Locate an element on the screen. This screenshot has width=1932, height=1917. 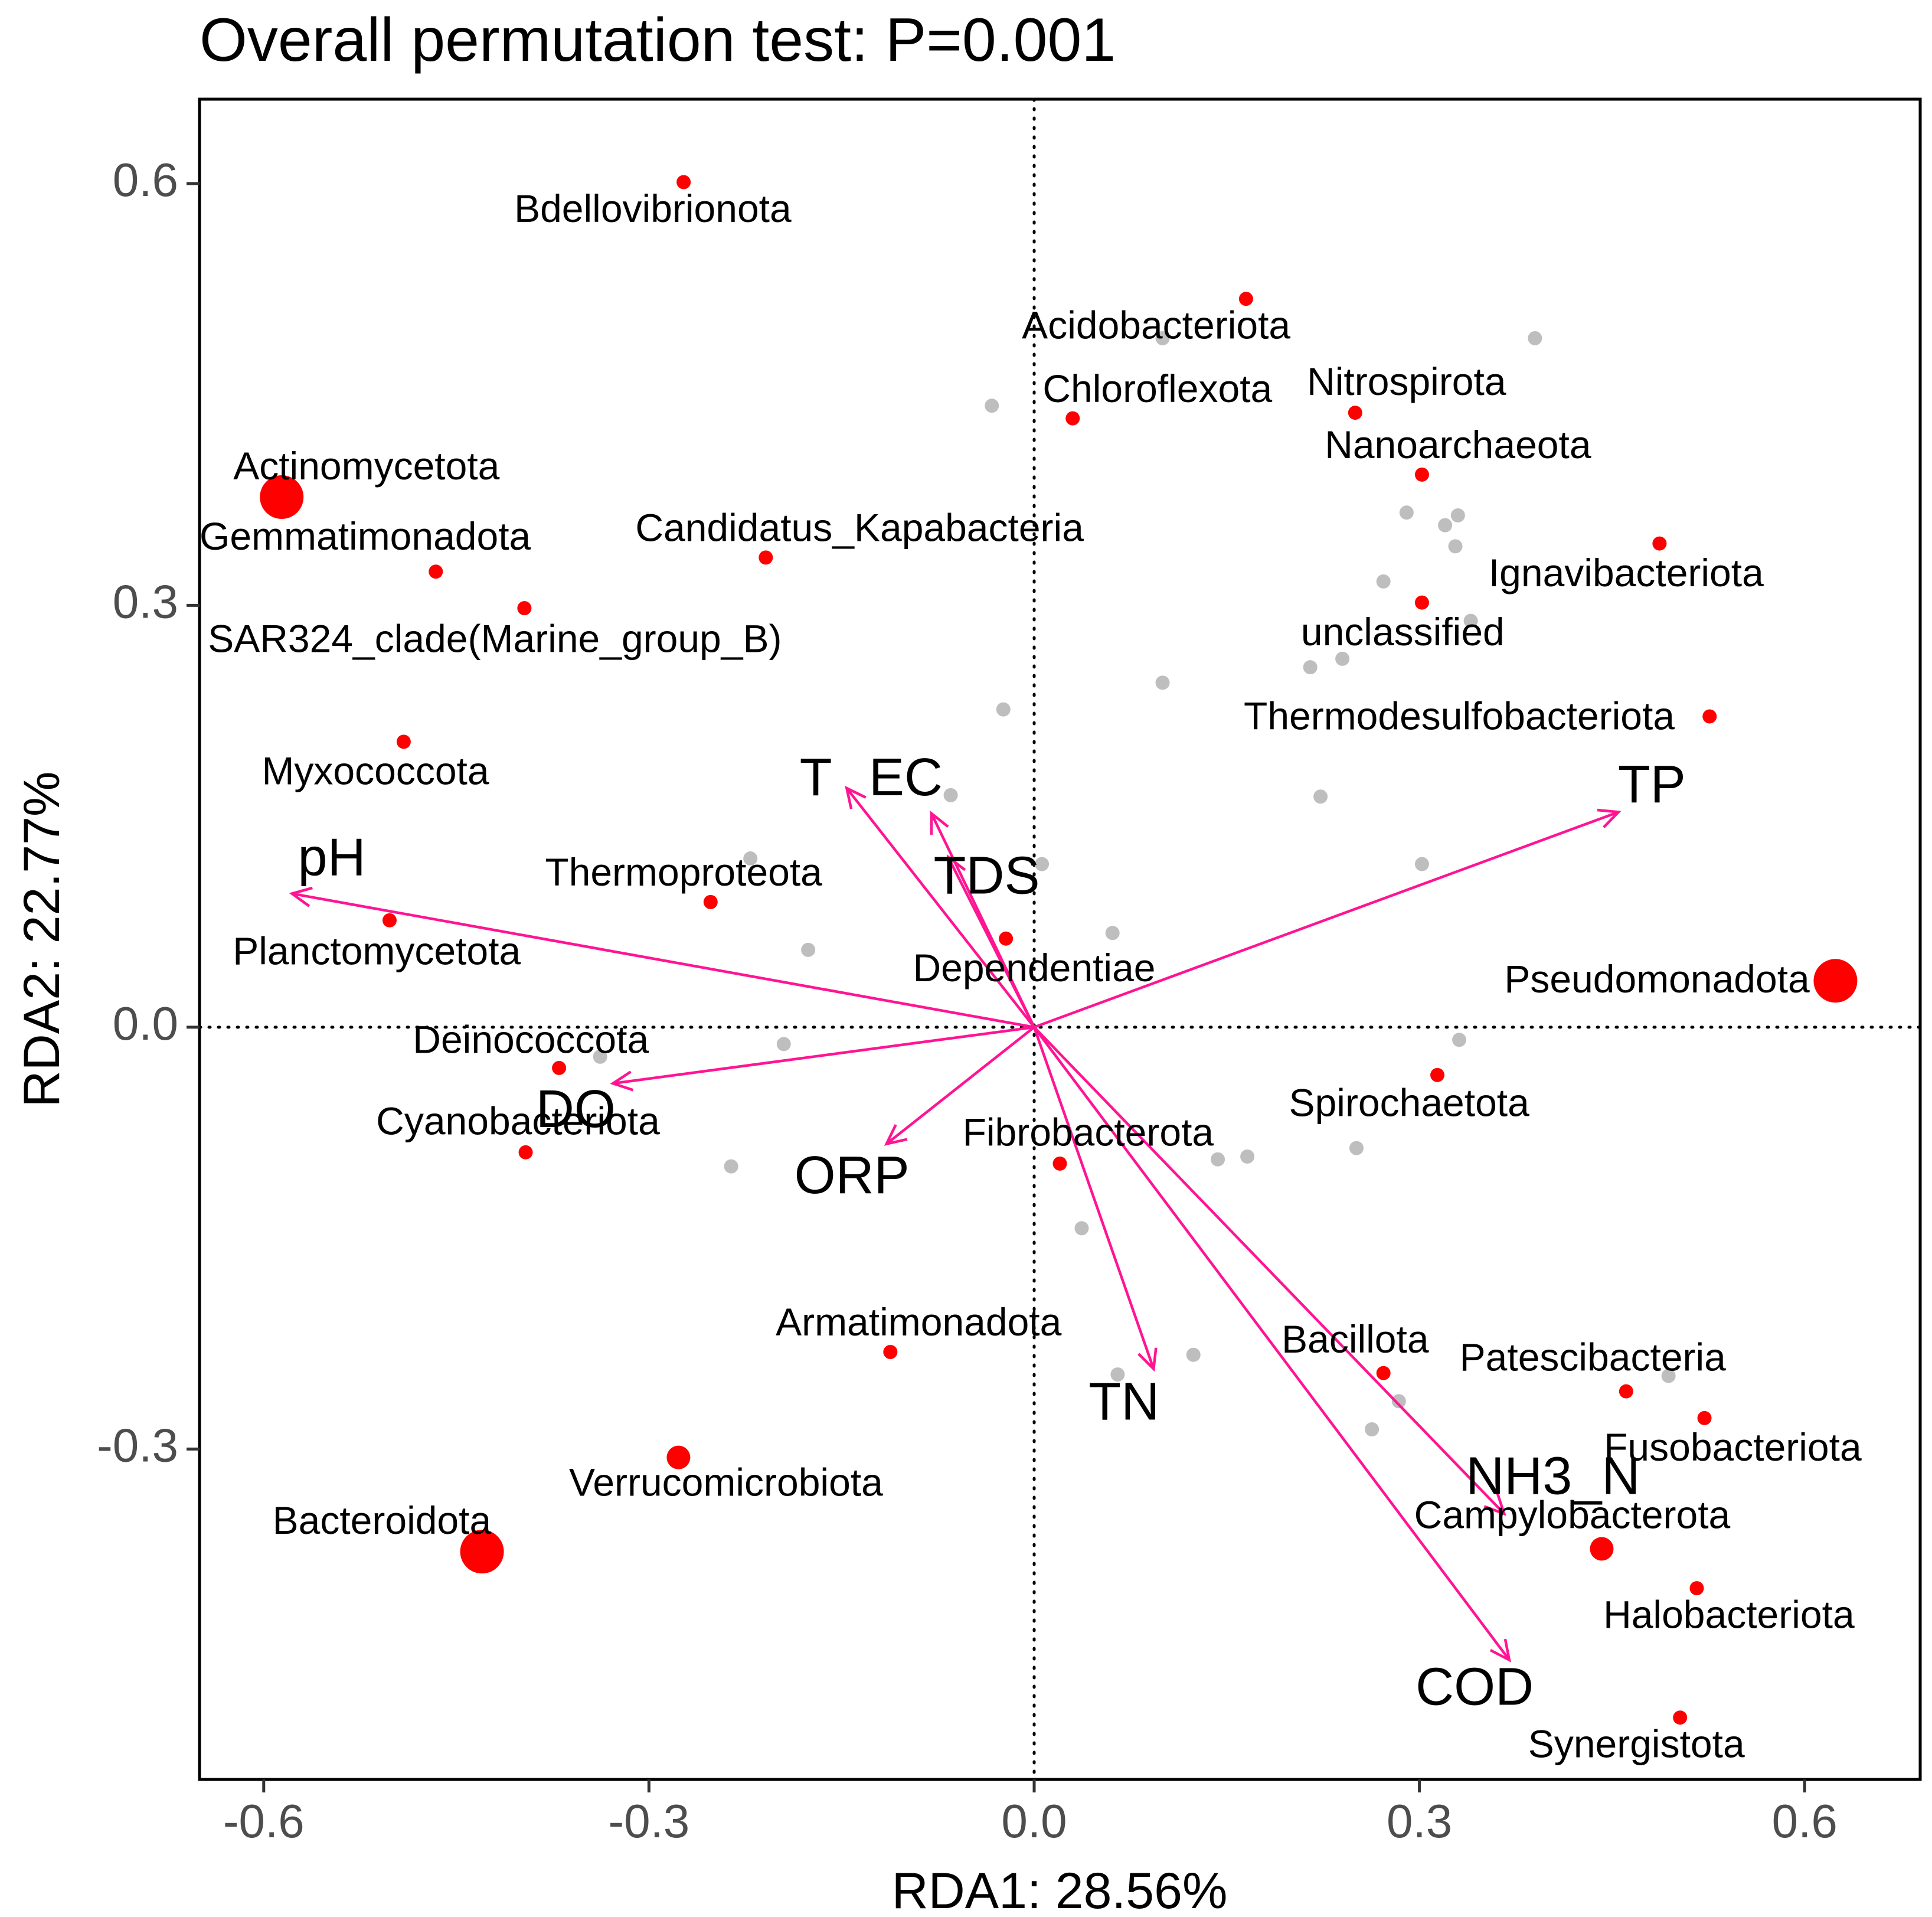
species-label-campylobacterota: Campylobacterota is located at coordinates (1572, 1514).